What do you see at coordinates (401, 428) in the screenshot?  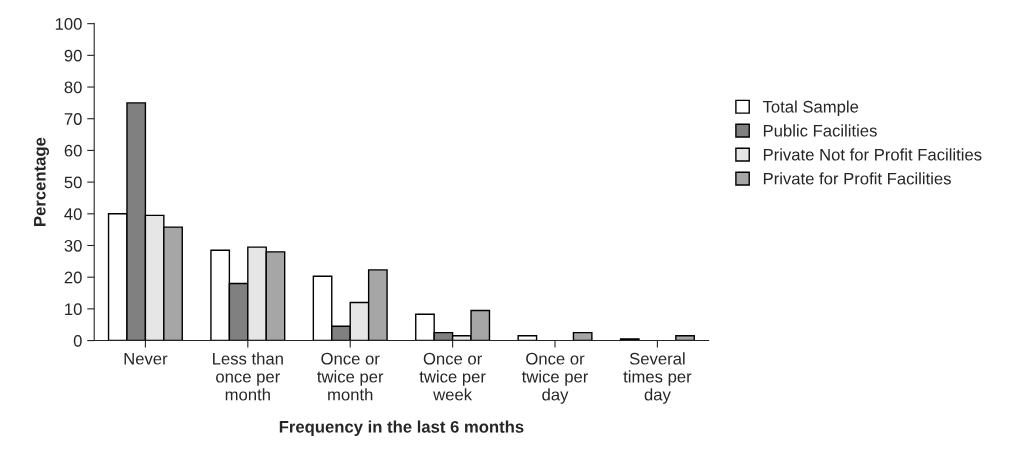 I see `x-axis-title: Frequency in the last 6 months` at bounding box center [401, 428].